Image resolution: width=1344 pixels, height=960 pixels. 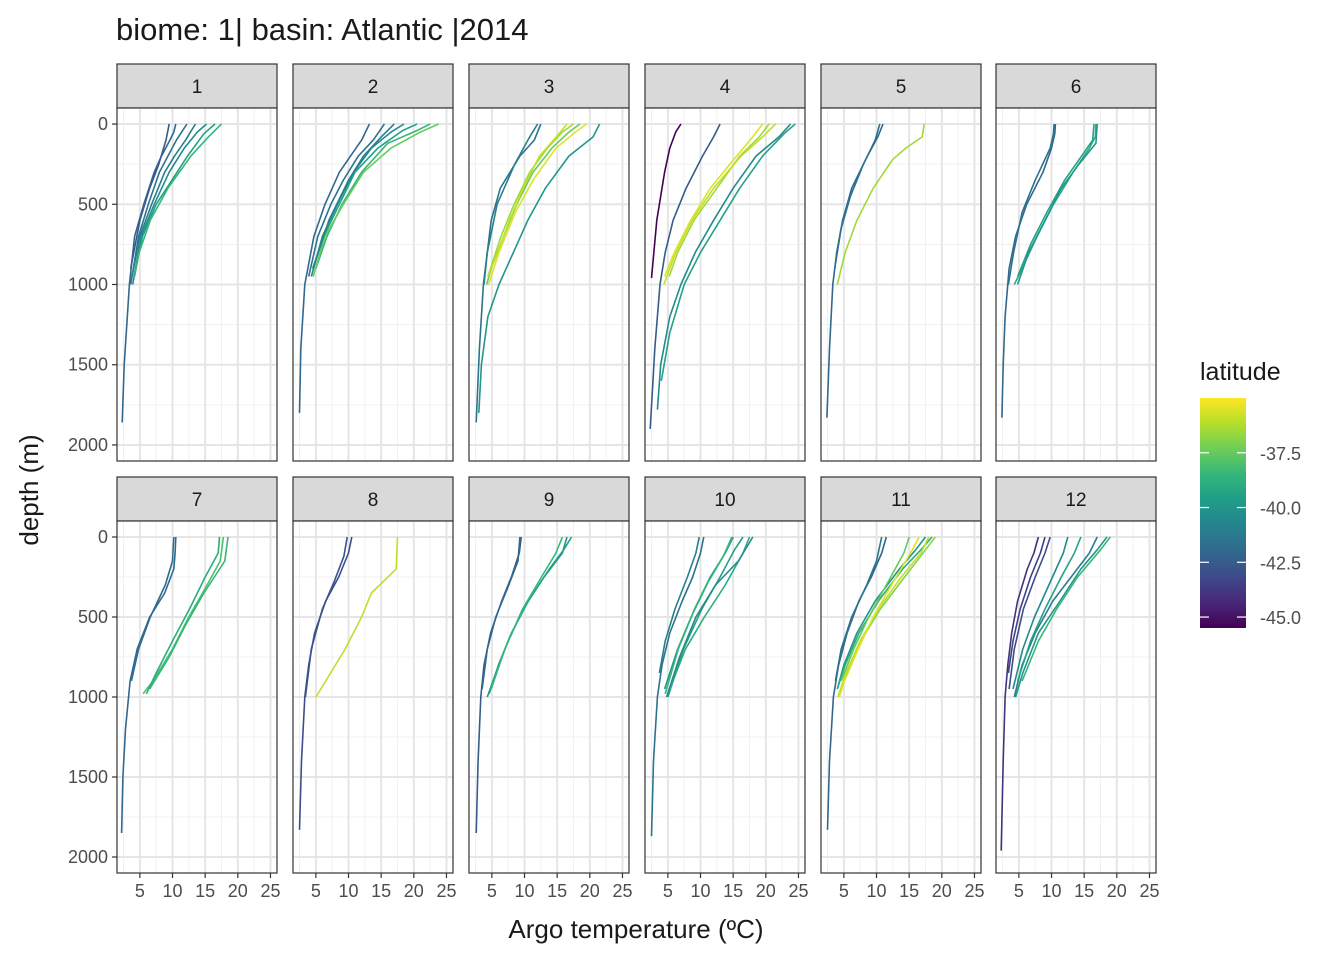 I want to click on facet-panel-12: 12 5 10 15 20 25, so click(x=1077, y=688).